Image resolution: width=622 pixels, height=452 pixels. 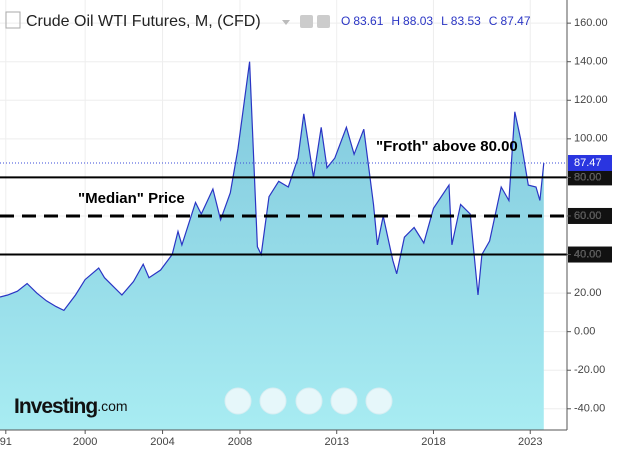 I want to click on dropdown, so click(x=286, y=22).